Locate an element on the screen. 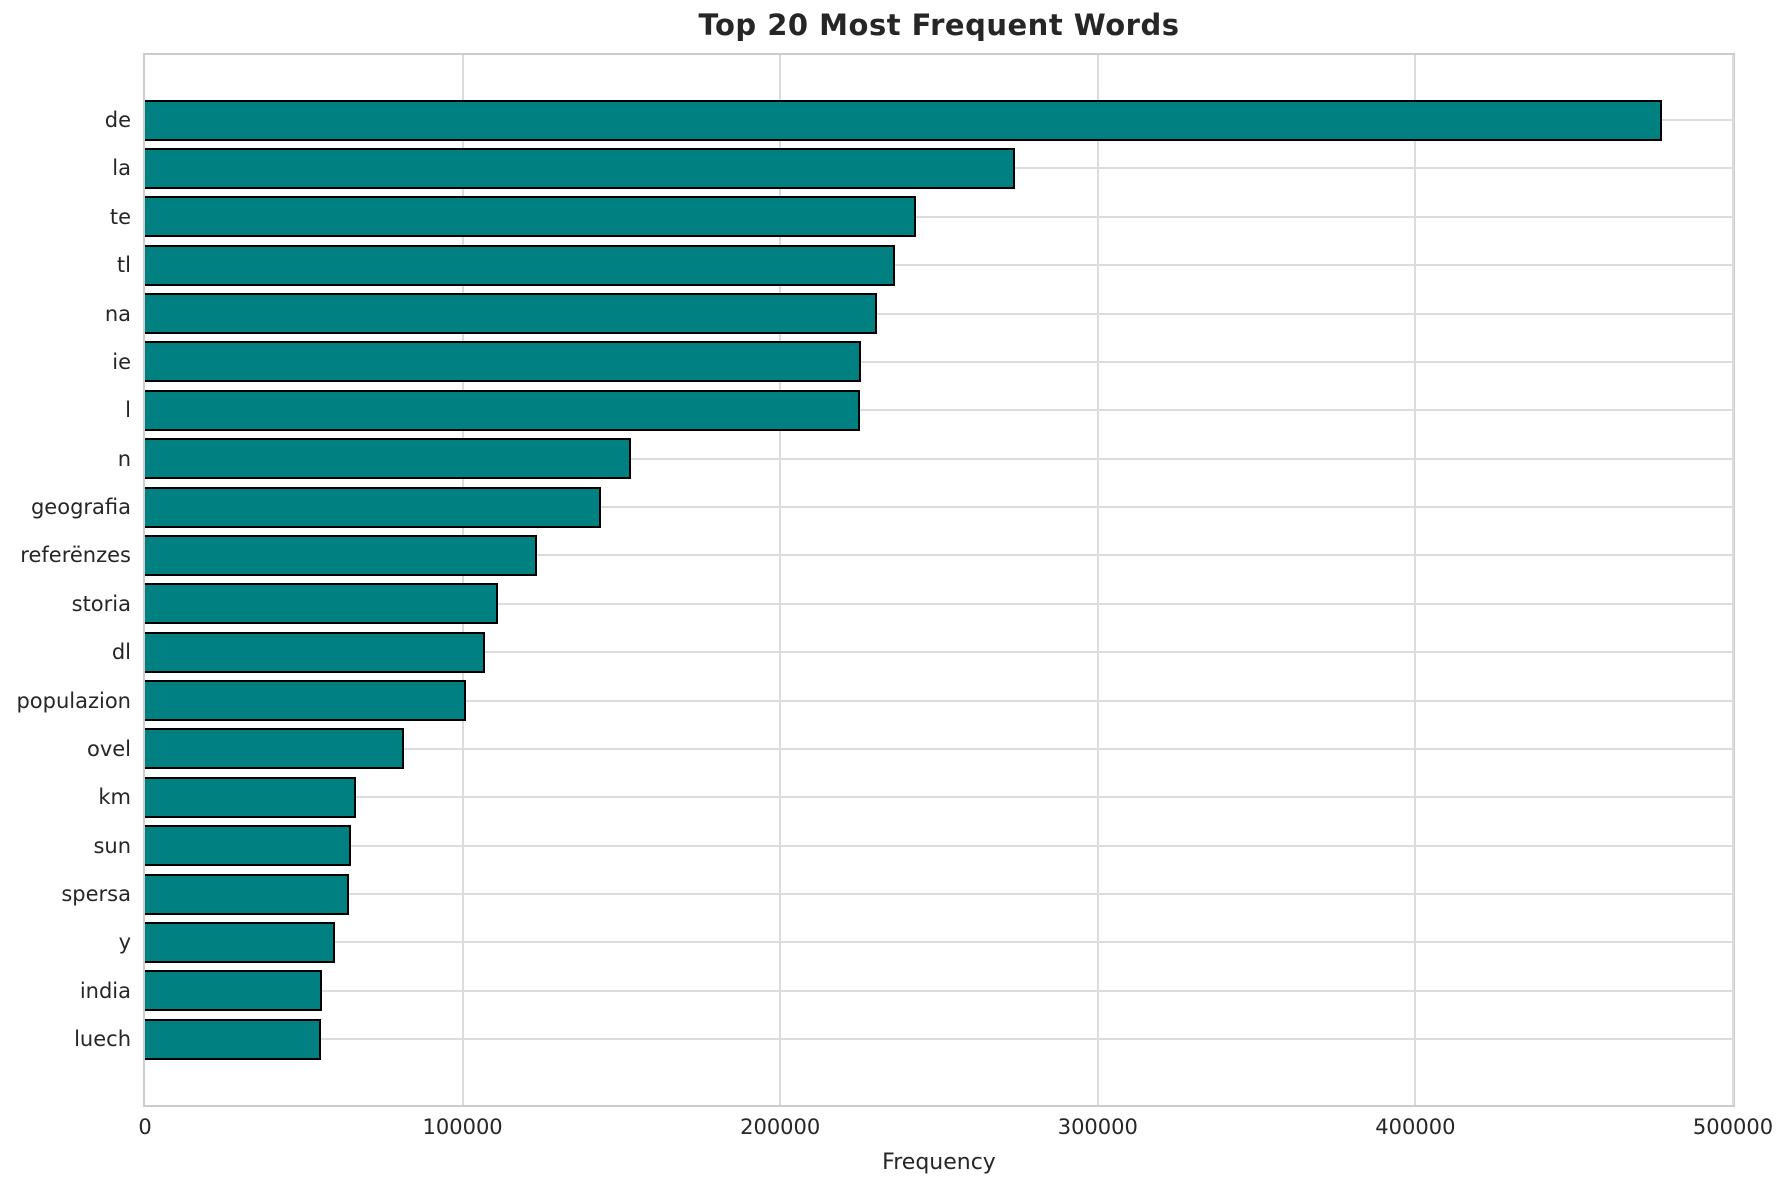 The width and height of the screenshot is (1784, 1185). x-tick-label-400000: 400000 is located at coordinates (1415, 1127).